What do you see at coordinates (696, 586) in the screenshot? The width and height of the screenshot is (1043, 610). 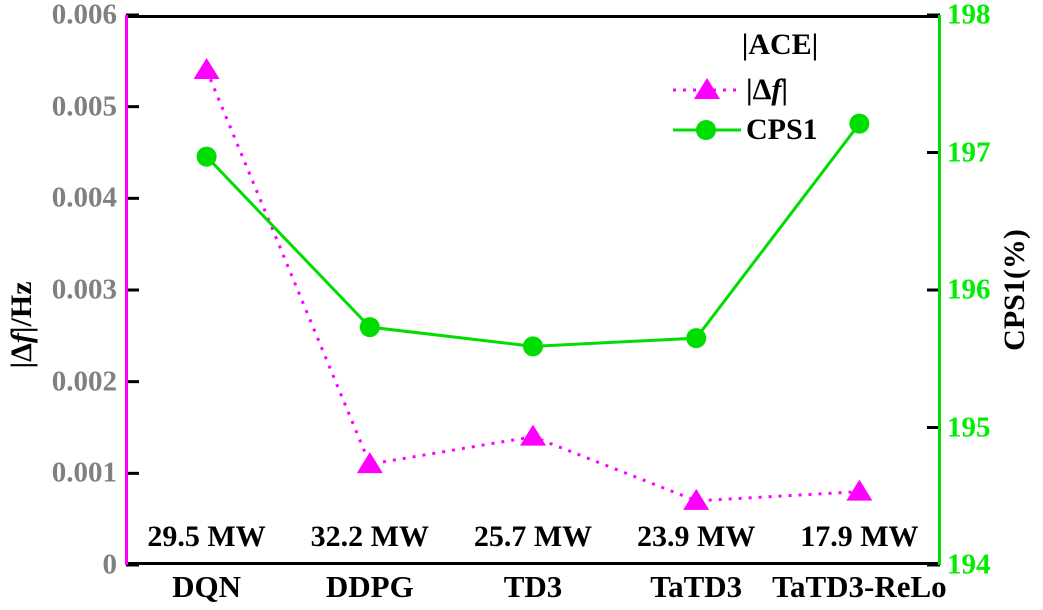 I see `category-label: TaTD3` at bounding box center [696, 586].